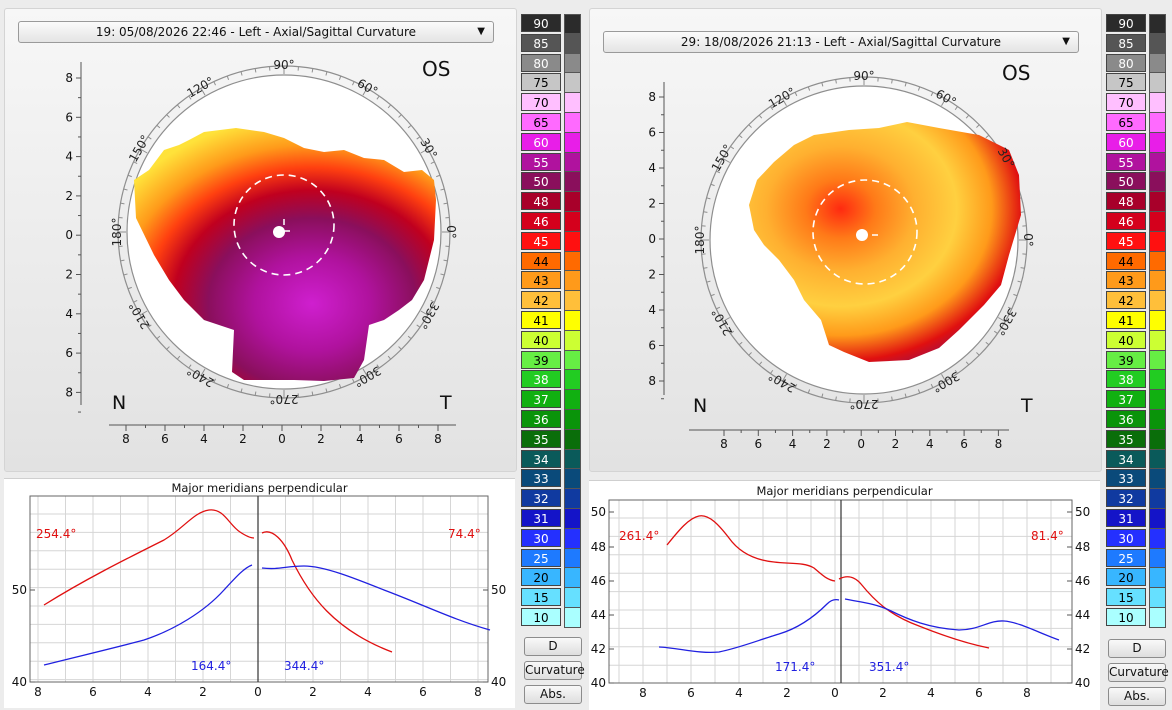 This screenshot has height=710, width=1172. Describe the element at coordinates (541, 597) in the screenshot. I see `scale-value-label: 15` at that location.